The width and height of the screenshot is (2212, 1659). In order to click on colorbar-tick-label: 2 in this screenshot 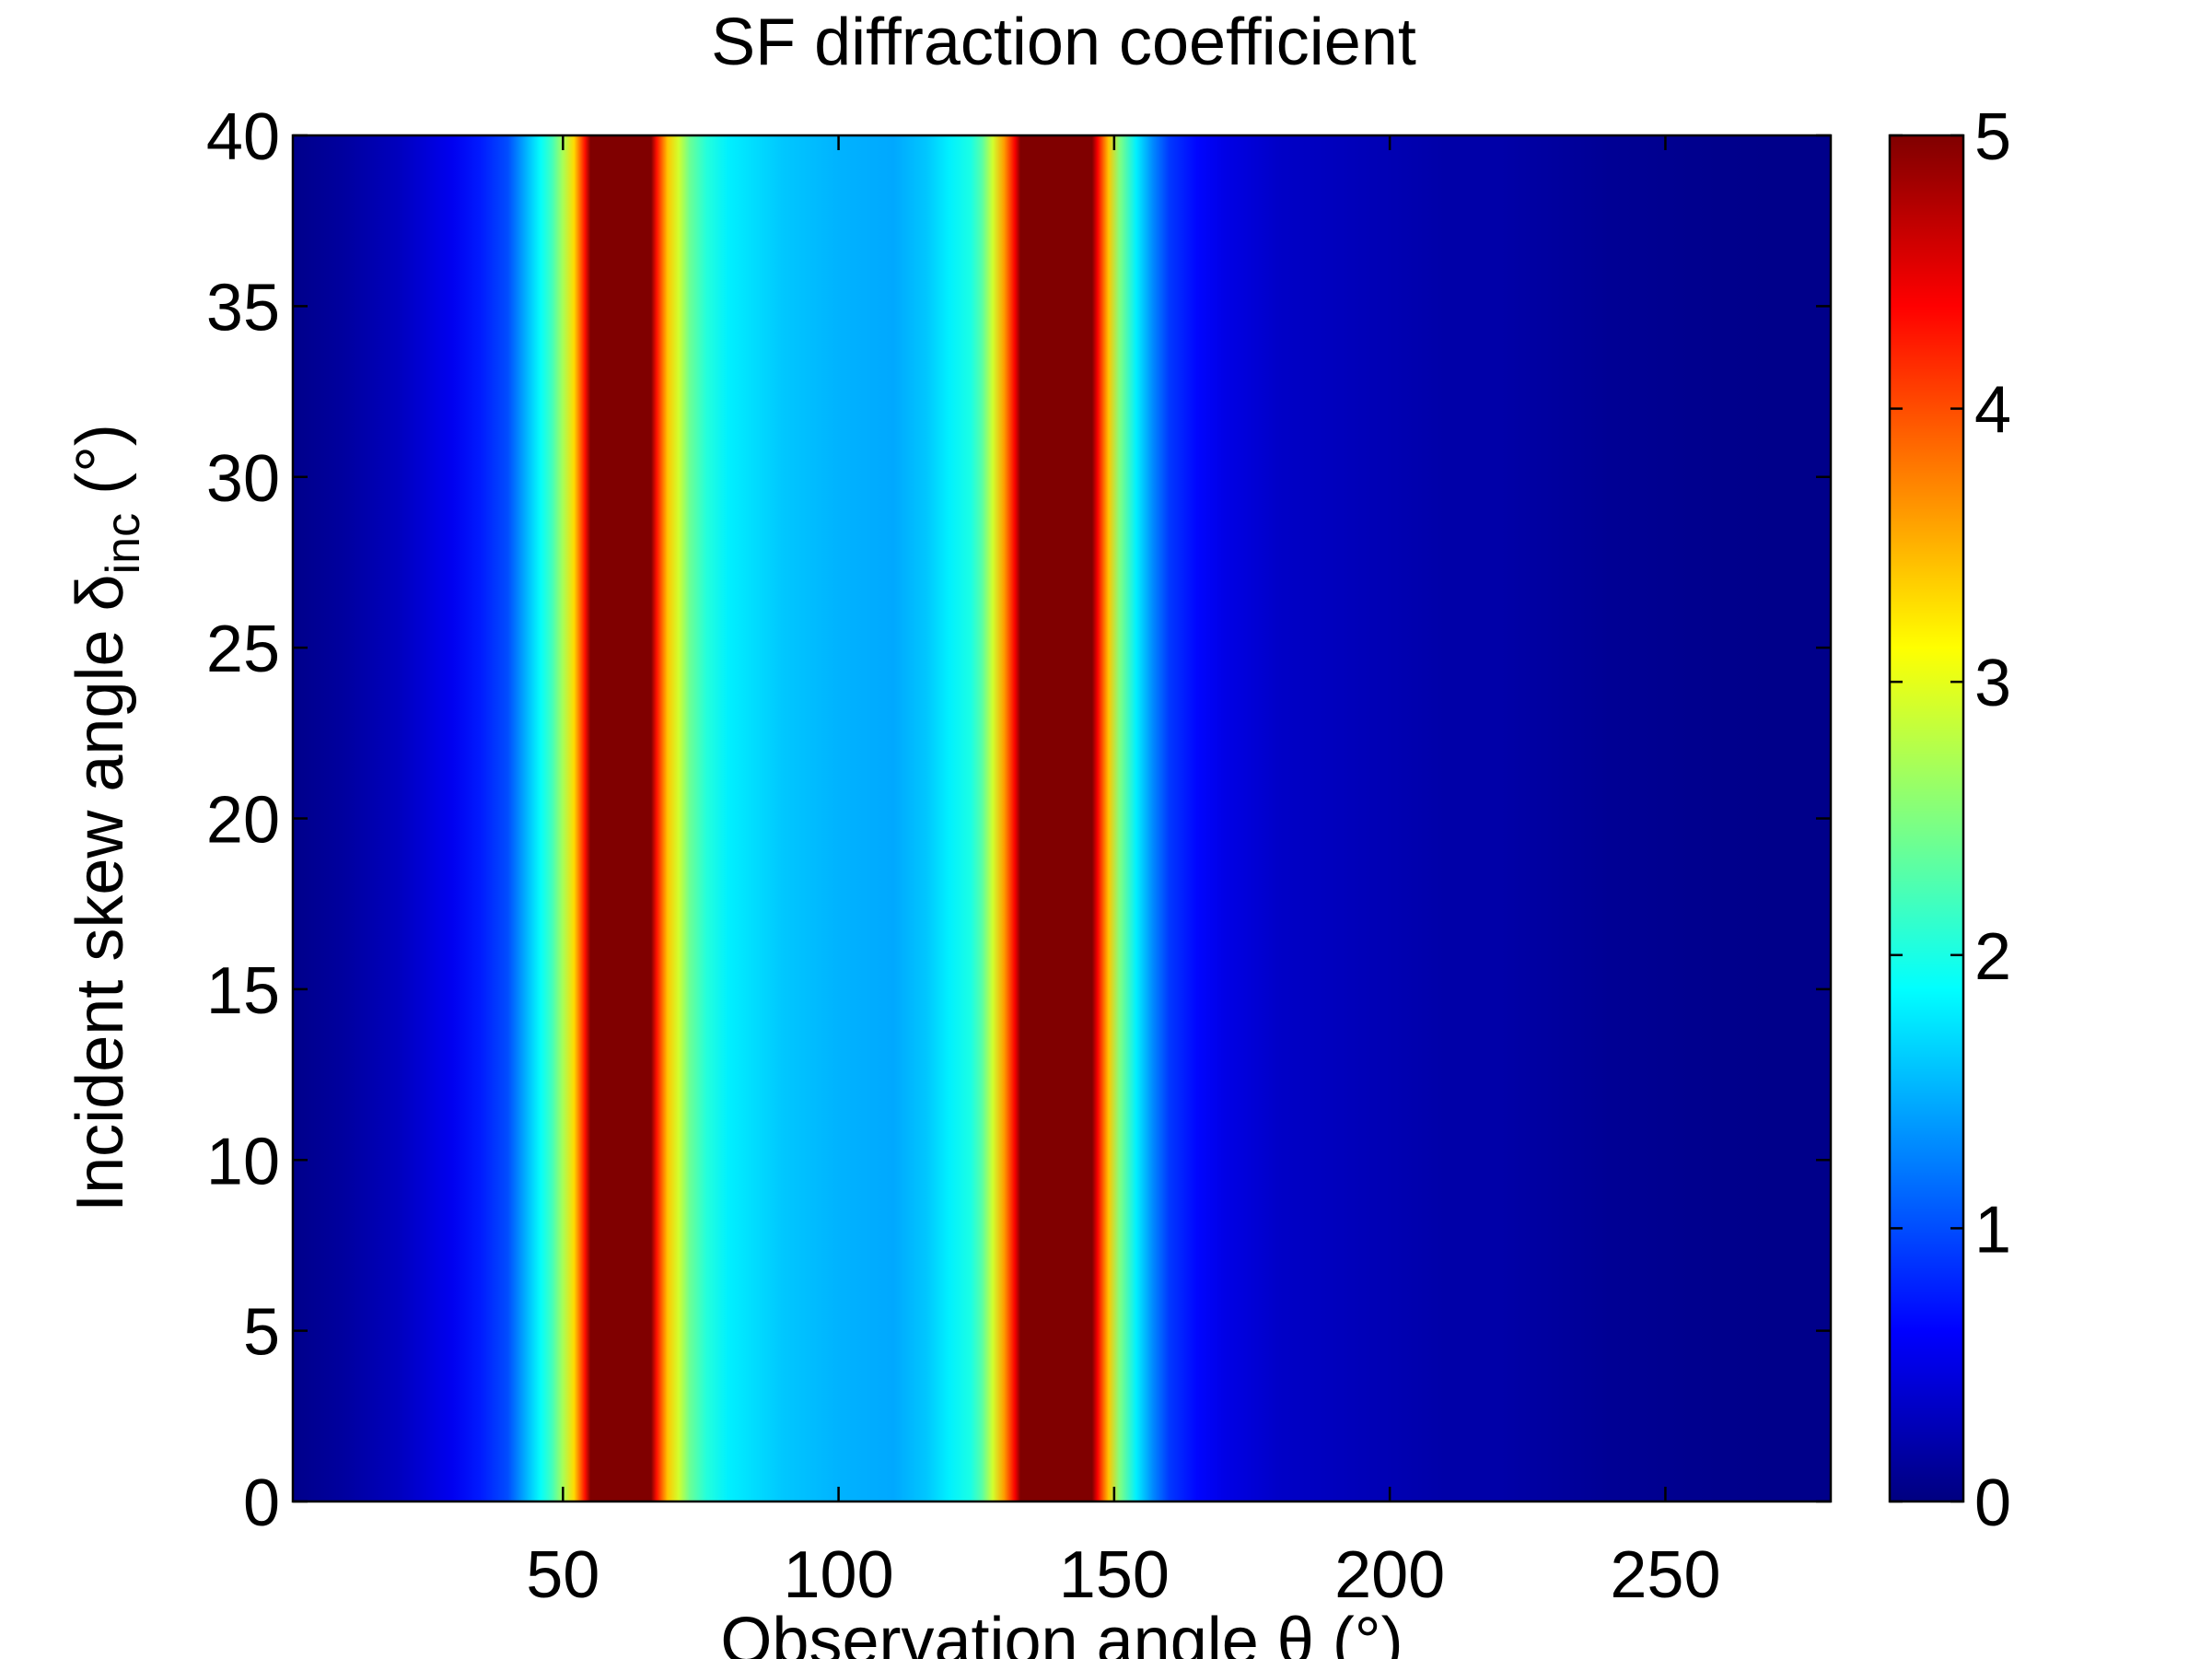, I will do `click(1993, 957)`.